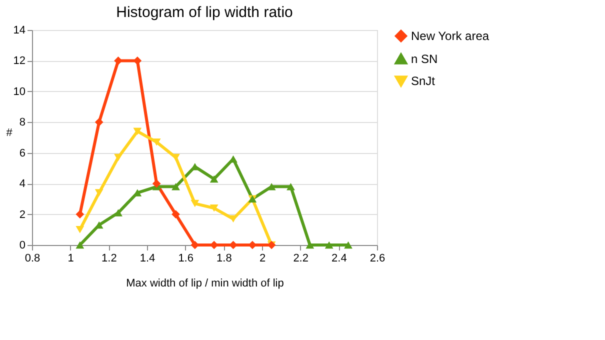 The image size is (605, 340). What do you see at coordinates (109, 258) in the screenshot?
I see `x-tick-label: 1.2` at bounding box center [109, 258].